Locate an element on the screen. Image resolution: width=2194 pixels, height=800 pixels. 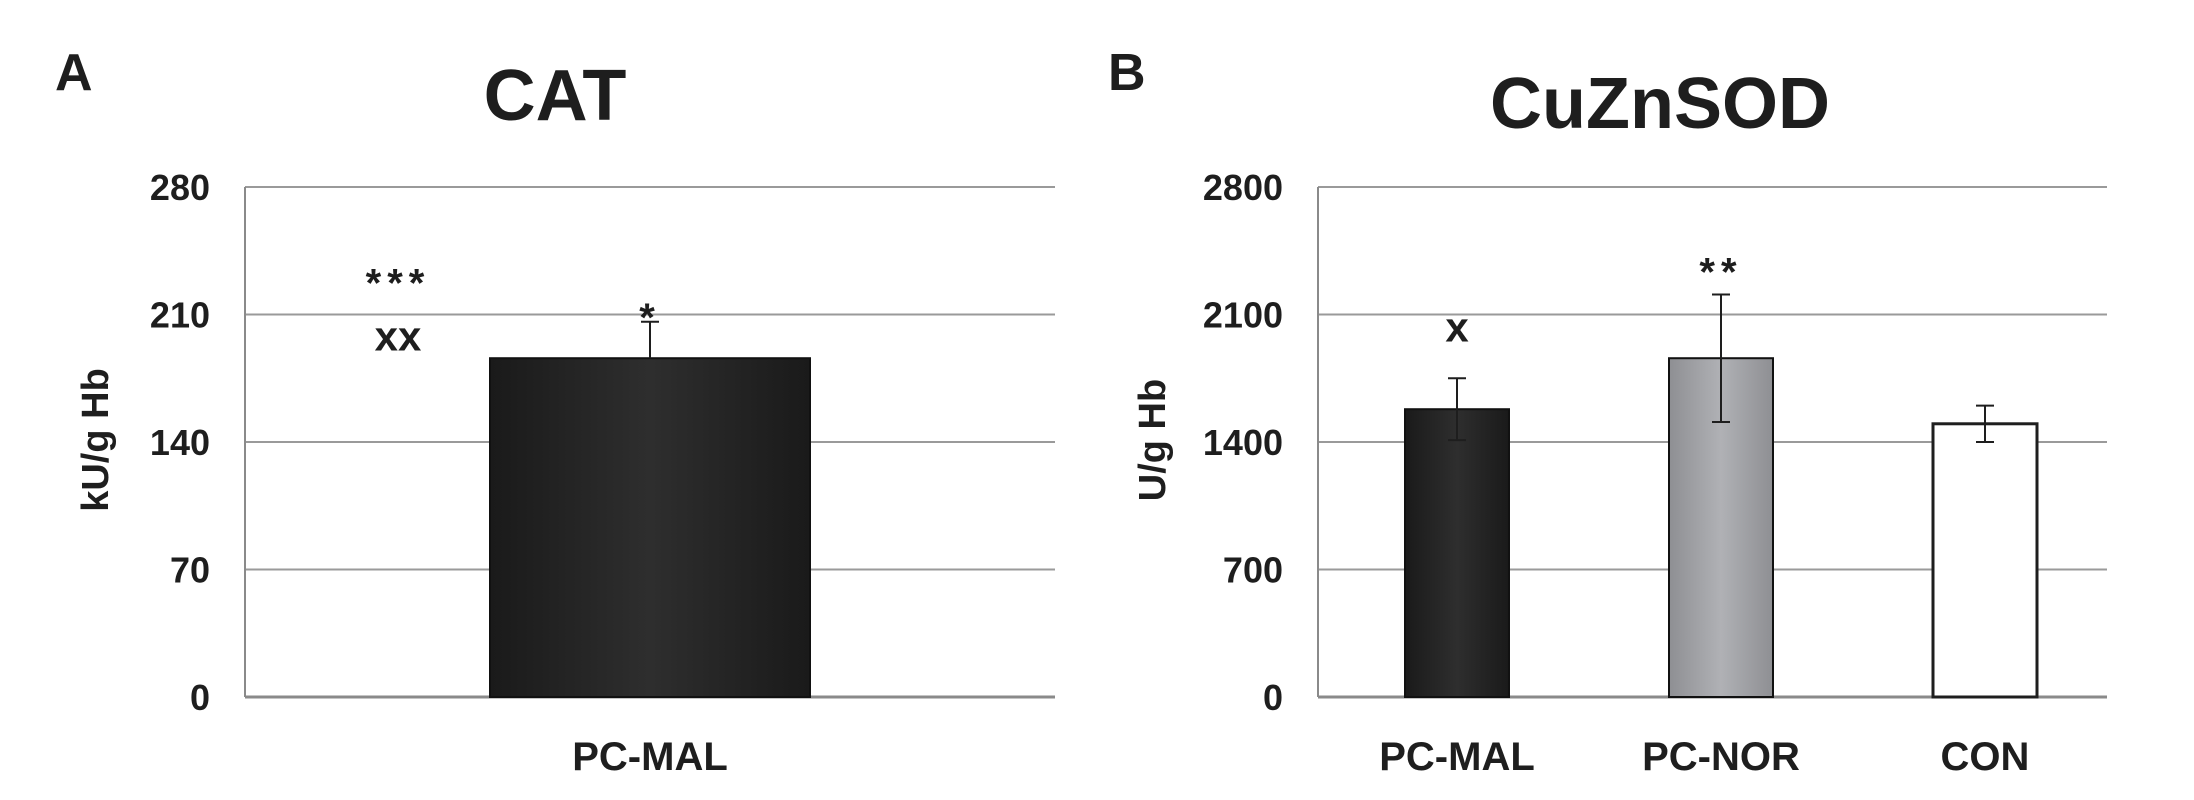
bars-a is located at coordinates (650, 509).